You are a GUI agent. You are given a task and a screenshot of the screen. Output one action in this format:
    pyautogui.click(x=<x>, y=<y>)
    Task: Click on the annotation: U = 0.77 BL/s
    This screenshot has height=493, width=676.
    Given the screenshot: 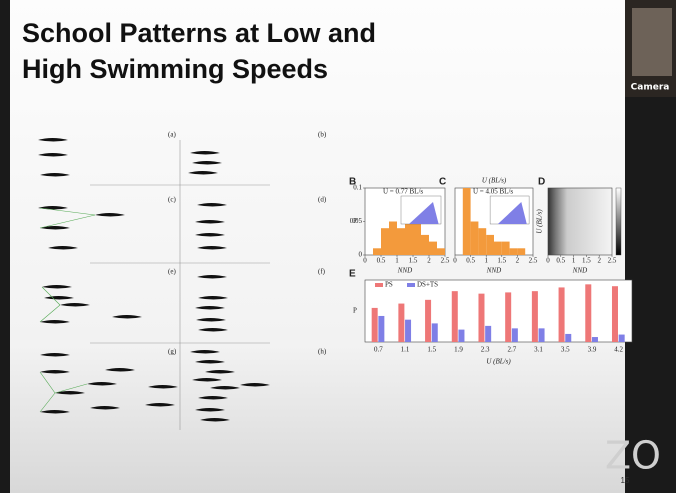 What is the action you would take?
    pyautogui.click(x=403, y=192)
    